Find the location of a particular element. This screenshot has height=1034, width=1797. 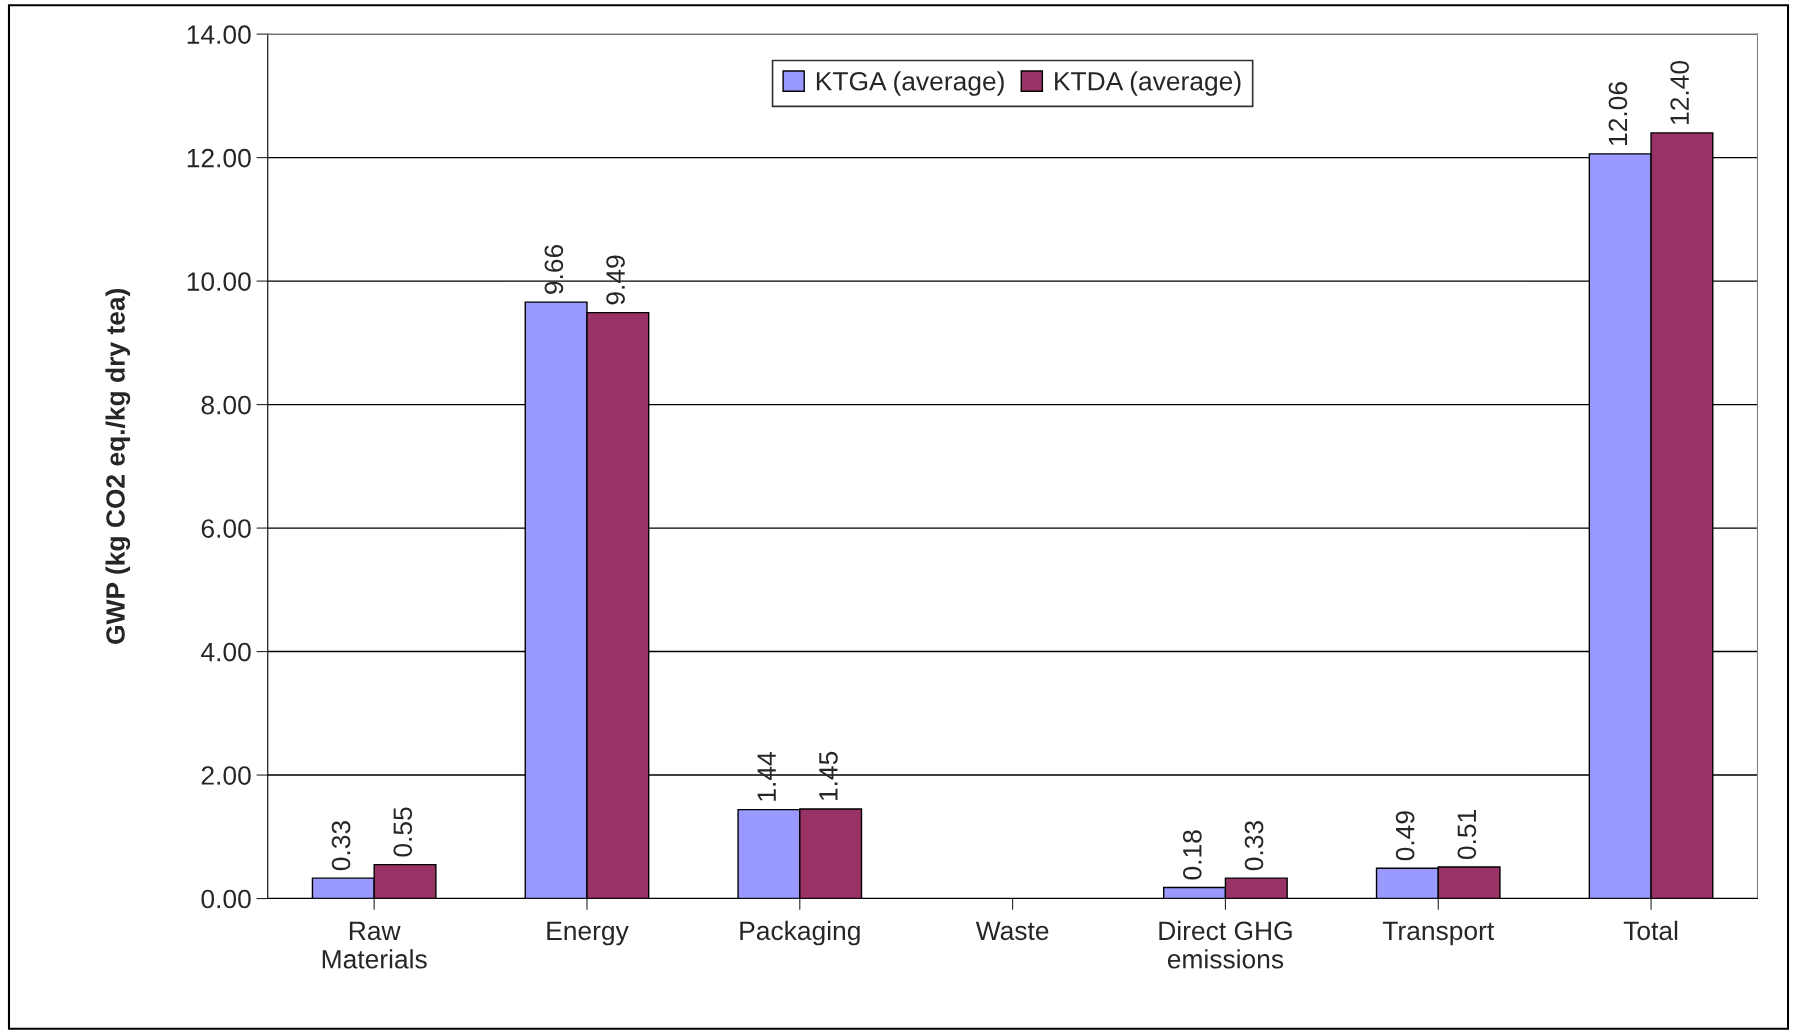

x-tick-label: Waste is located at coordinates (1012, 931).